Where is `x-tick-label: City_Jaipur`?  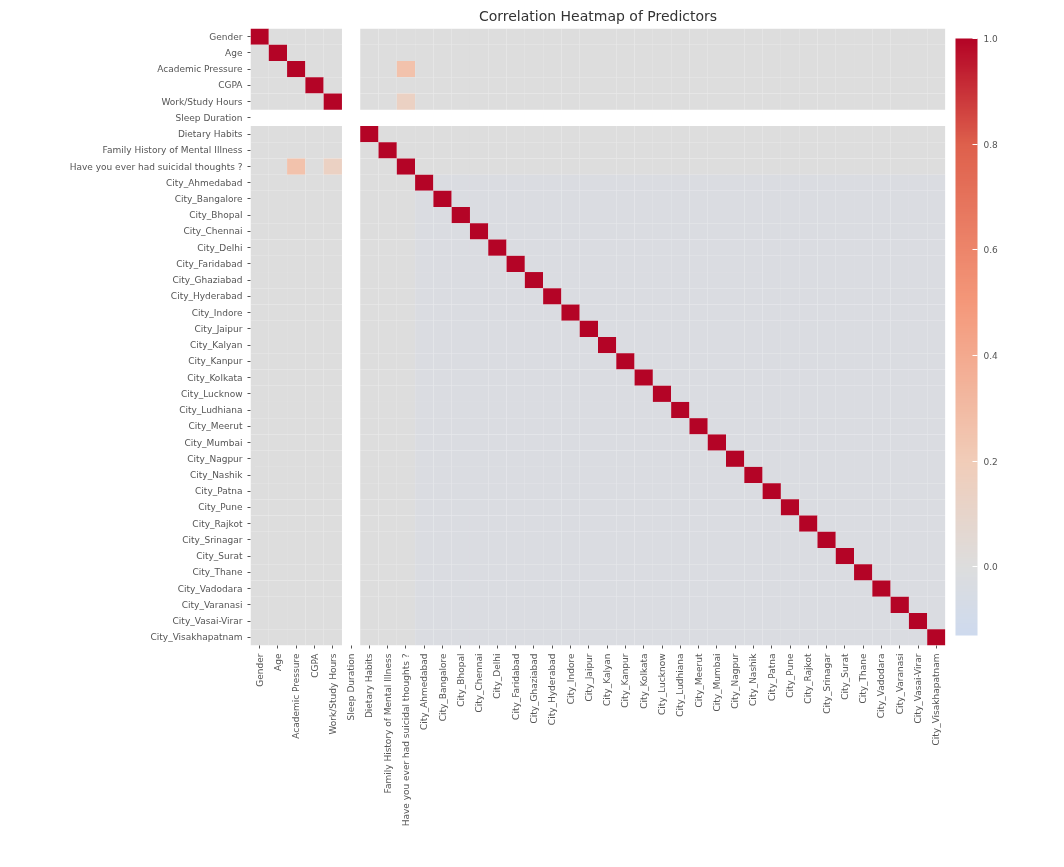 x-tick-label: City_Jaipur is located at coordinates (588, 677).